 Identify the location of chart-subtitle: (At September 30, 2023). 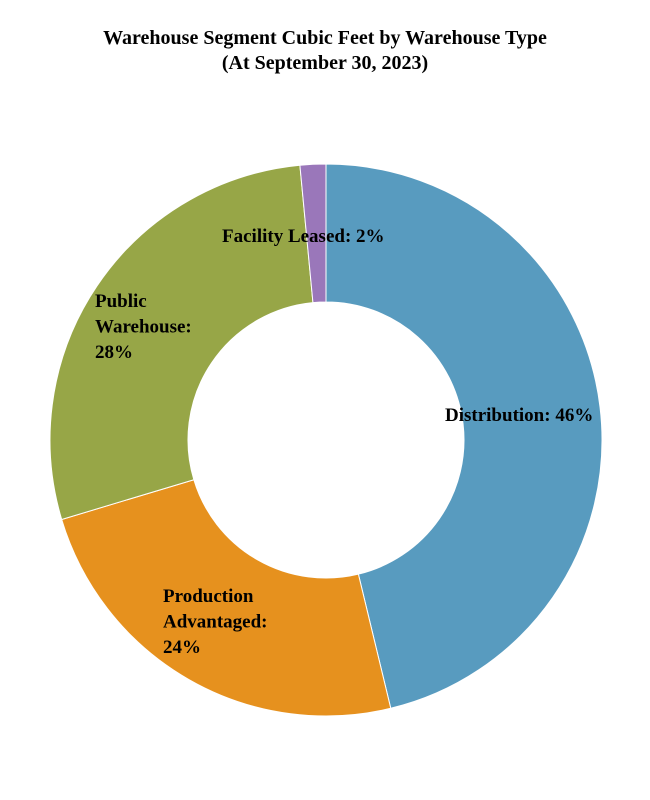
(325, 63).